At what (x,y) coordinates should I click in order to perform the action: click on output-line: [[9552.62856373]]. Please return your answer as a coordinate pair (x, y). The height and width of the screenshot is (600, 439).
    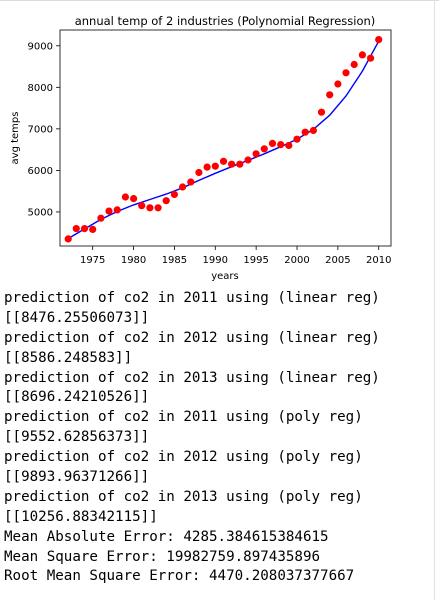
    Looking at the image, I should click on (221, 438).